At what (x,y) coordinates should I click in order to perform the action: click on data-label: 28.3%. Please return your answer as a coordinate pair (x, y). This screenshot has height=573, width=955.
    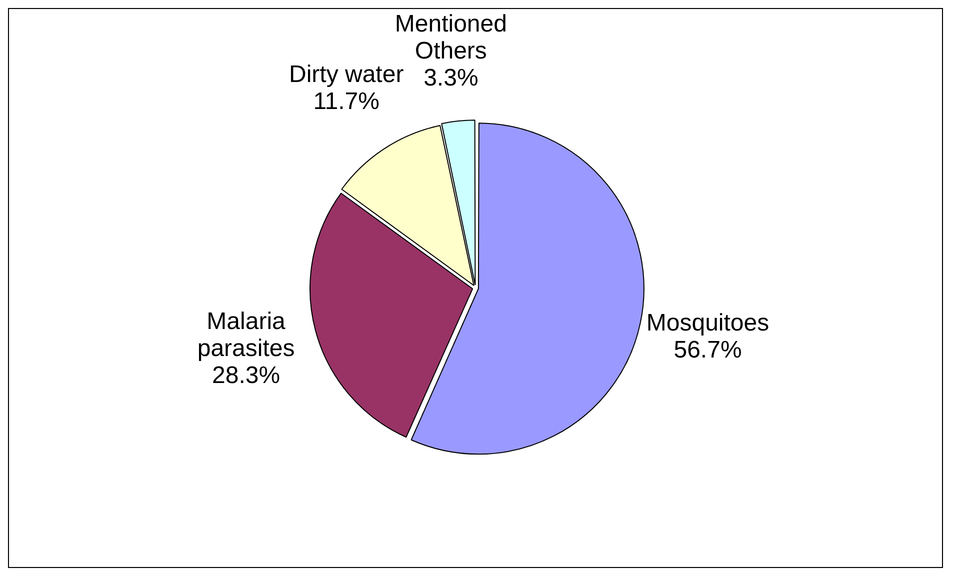
    Looking at the image, I should click on (246, 375).